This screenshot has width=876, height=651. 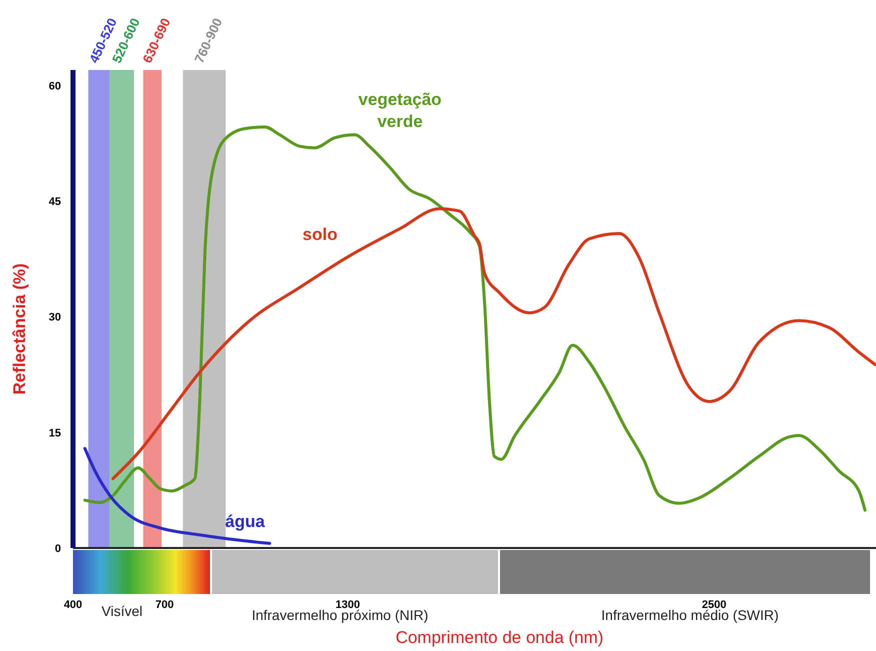 What do you see at coordinates (400, 110) in the screenshot?
I see `series-label: vegetação verde` at bounding box center [400, 110].